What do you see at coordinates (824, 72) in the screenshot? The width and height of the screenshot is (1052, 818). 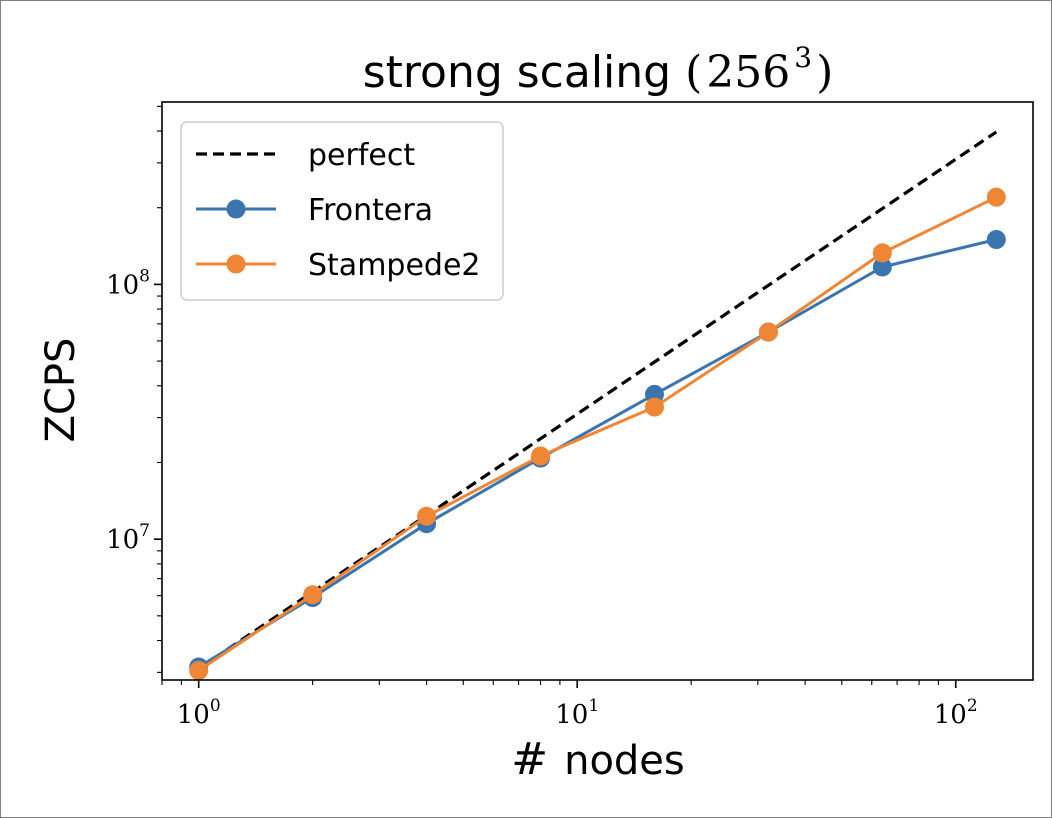 I see `chart-title-close-paren: )` at bounding box center [824, 72].